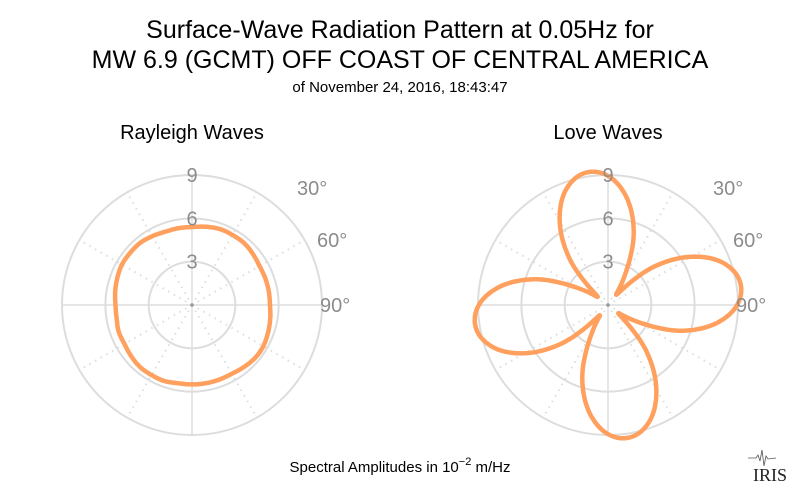 The image size is (800, 496). I want to click on footer-units: Spectral Amplitudes in 10−2 m/Hz, so click(400, 466).